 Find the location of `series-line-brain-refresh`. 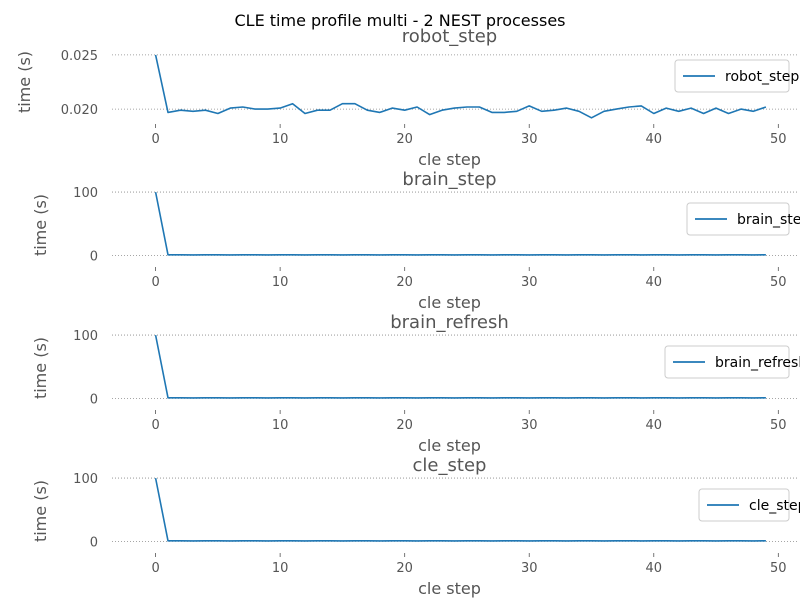

series-line-brain-refresh is located at coordinates (460, 366).